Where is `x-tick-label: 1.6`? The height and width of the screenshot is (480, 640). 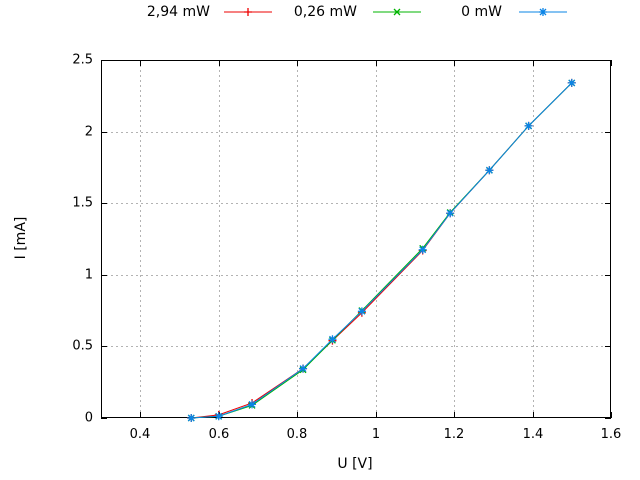 x-tick-label: 1.6 is located at coordinates (611, 434).